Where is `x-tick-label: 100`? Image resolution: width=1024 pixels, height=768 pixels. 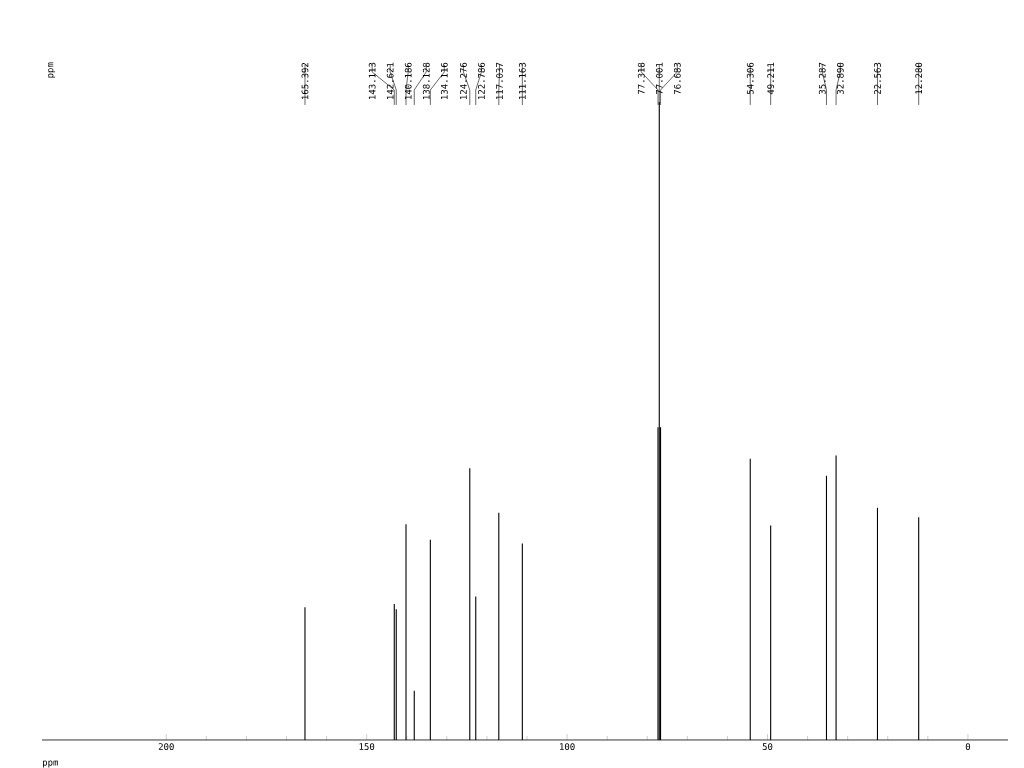
x-tick-label: 100 is located at coordinates (567, 746).